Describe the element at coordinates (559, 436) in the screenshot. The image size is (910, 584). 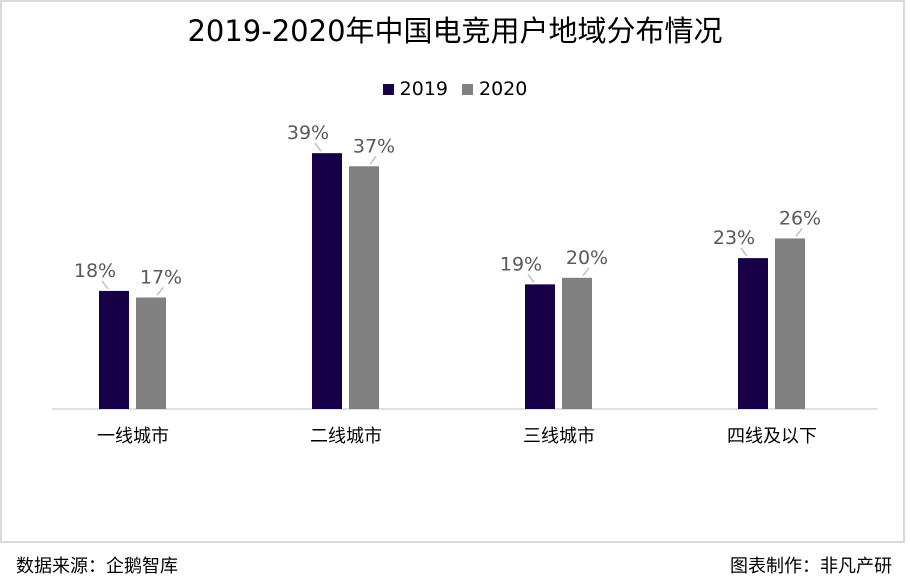
I see `category-label: 三线城市` at that location.